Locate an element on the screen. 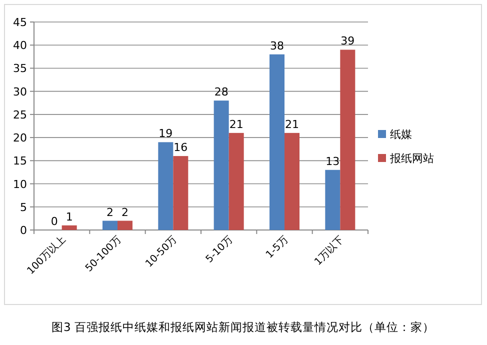 The width and height of the screenshot is (487, 345). y-tick-label: 25 is located at coordinates (20, 115).